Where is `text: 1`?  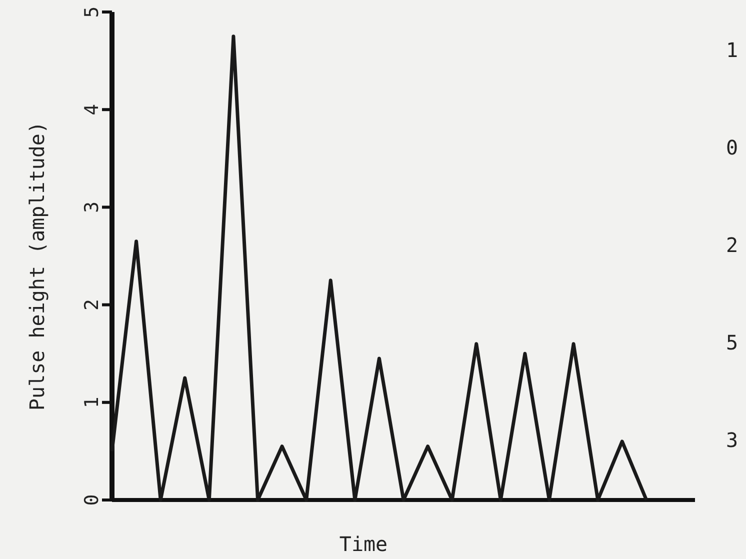 text: 1 is located at coordinates (732, 50).